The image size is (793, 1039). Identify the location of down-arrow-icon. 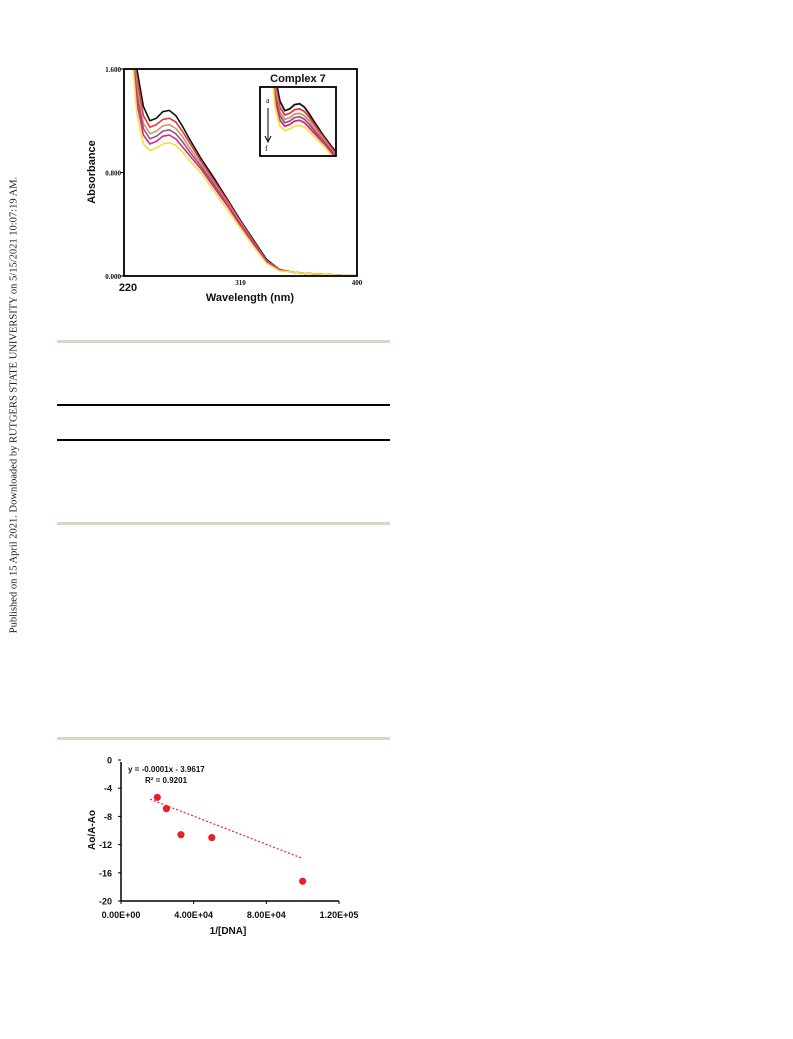
(268, 139).